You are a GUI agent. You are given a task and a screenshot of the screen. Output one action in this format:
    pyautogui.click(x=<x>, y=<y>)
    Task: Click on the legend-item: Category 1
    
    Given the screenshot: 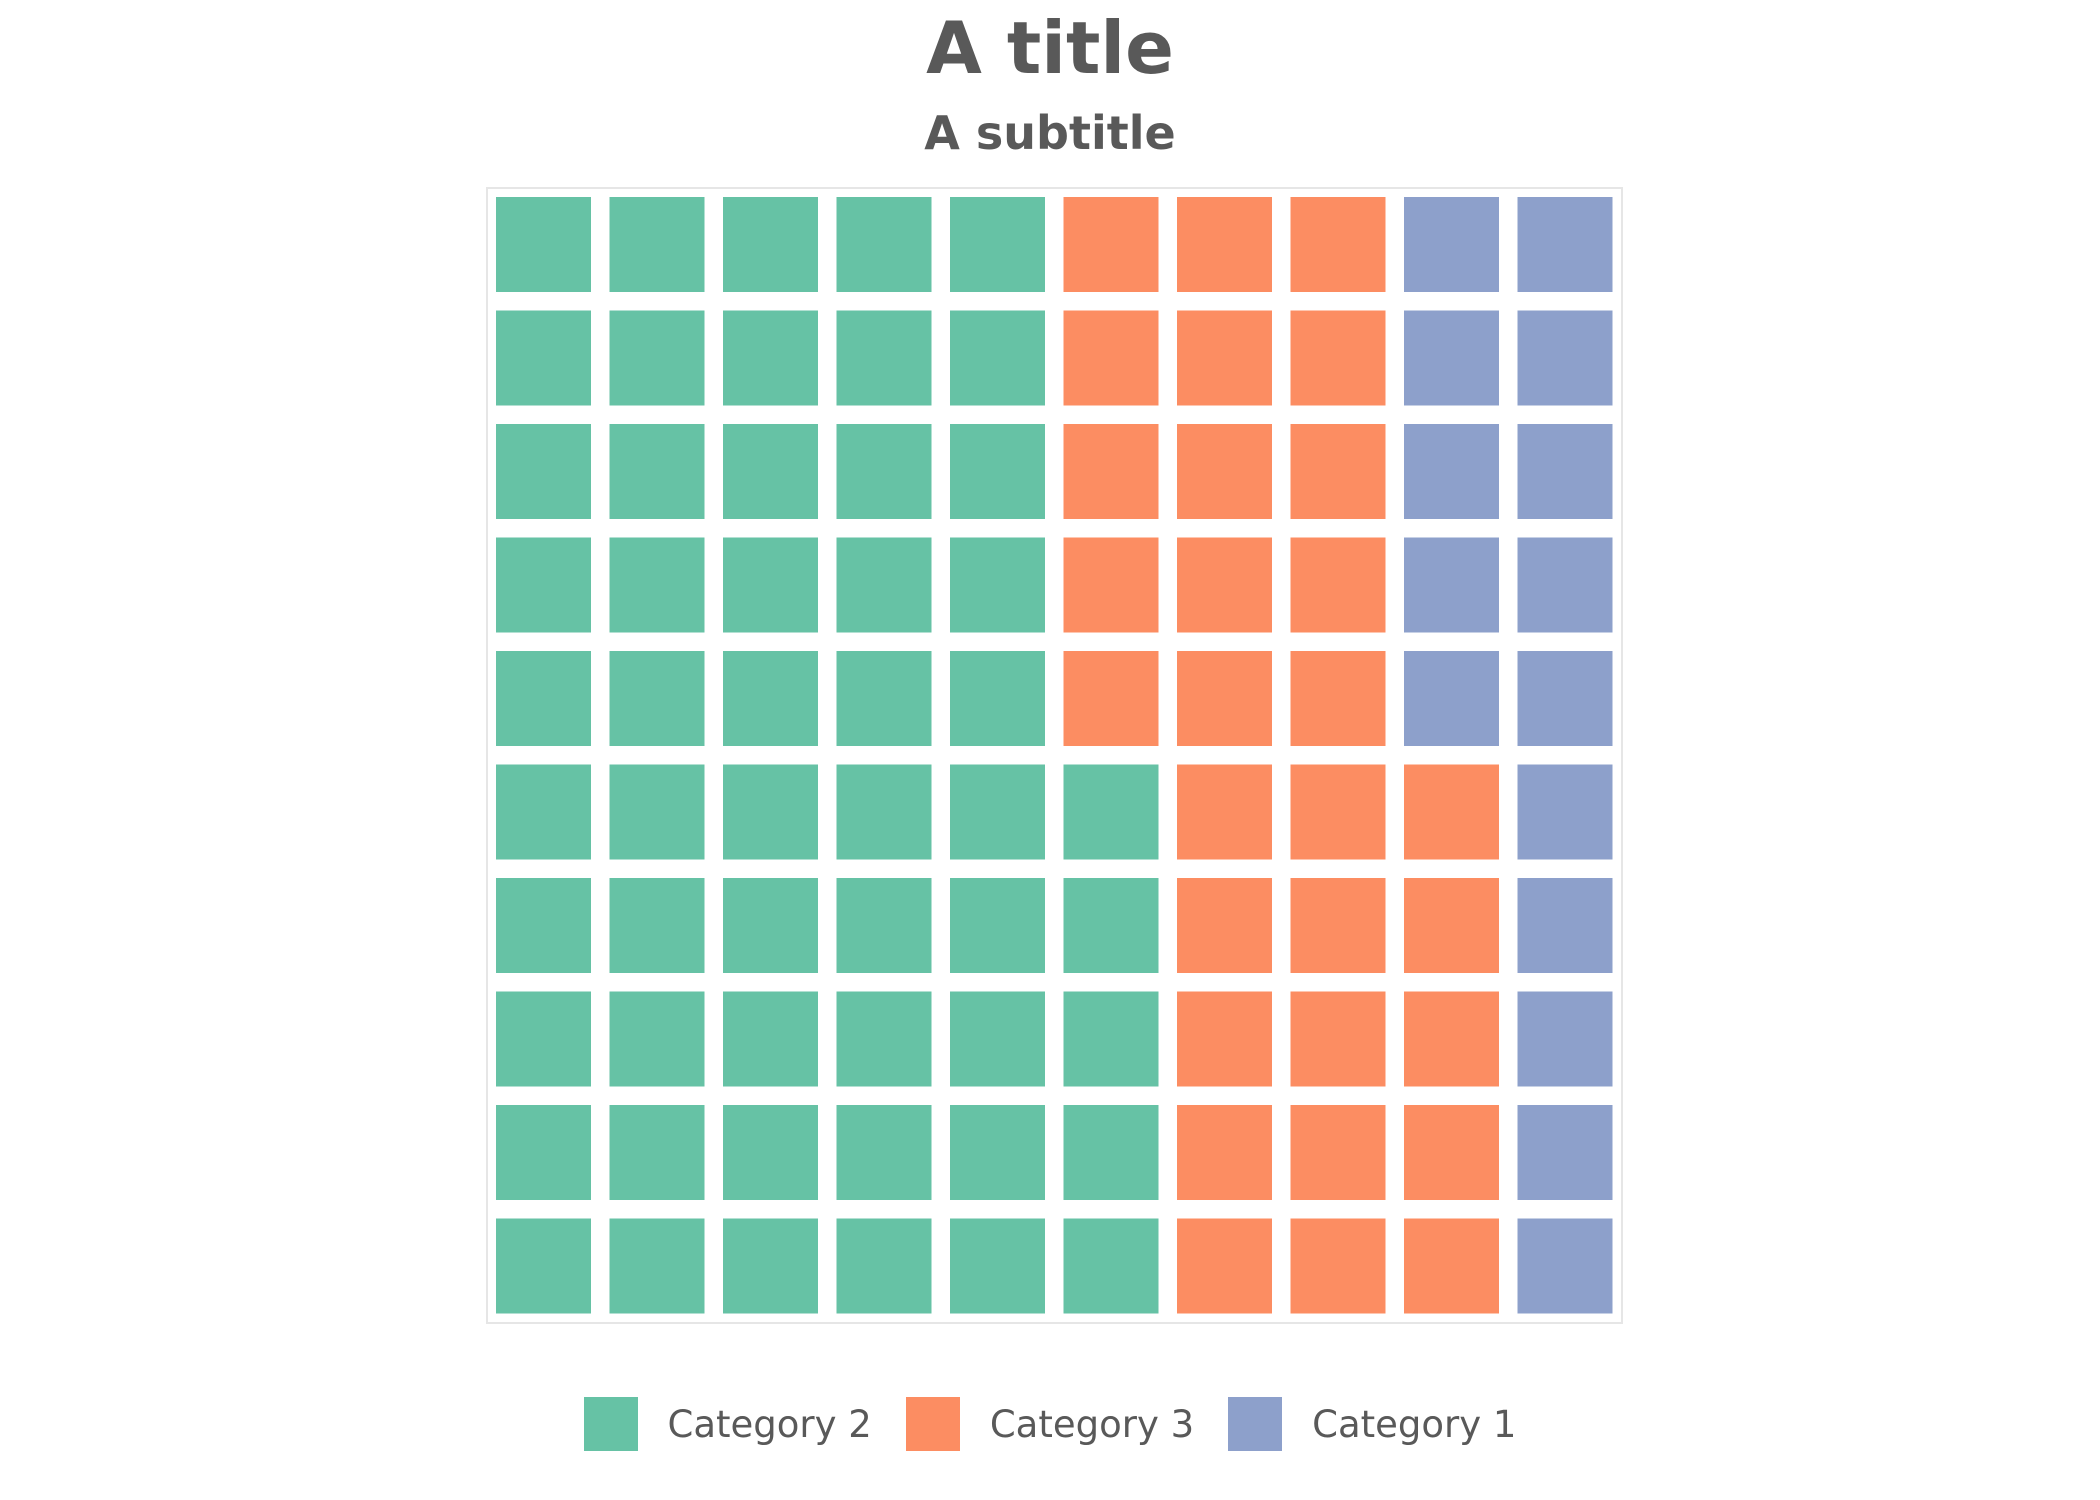 What is the action you would take?
    pyautogui.click(x=1372, y=1424)
    